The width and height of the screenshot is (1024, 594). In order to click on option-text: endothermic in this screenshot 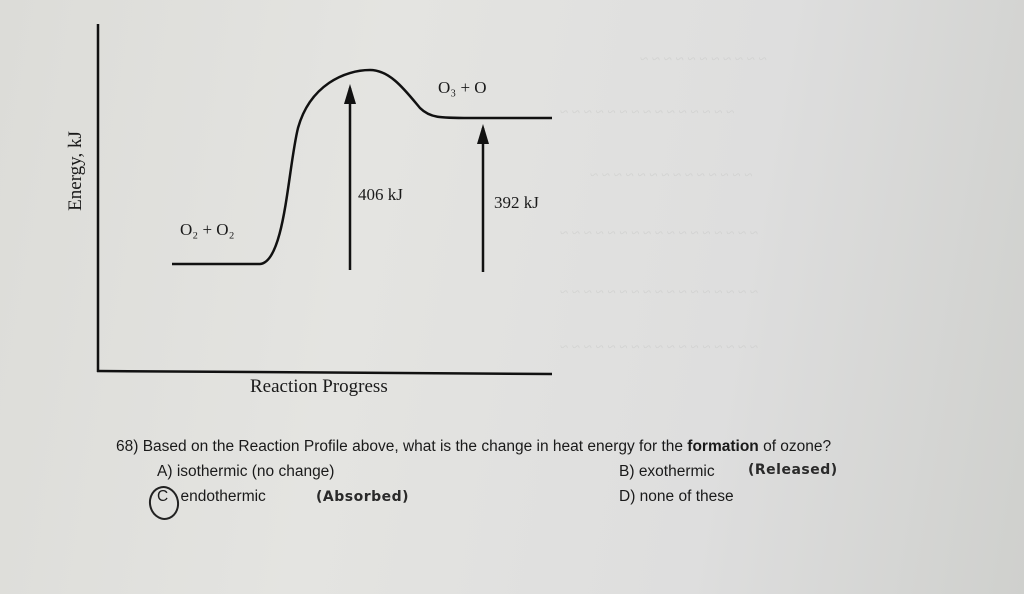, I will do `click(223, 496)`.